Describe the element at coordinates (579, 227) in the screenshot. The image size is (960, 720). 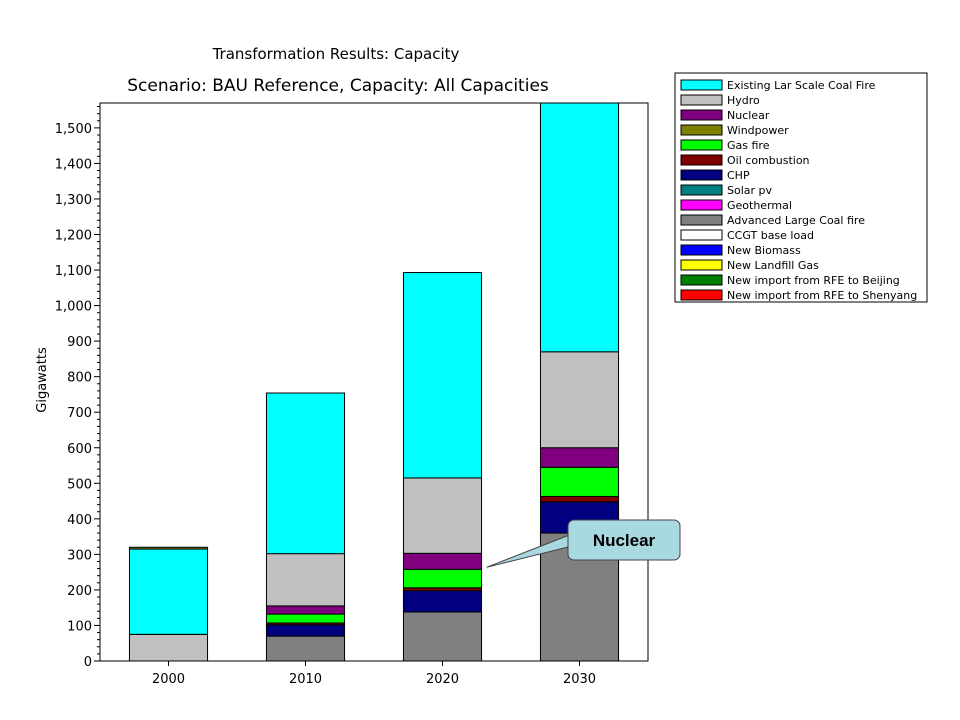
I see `bar-segment-existing-lar-scale-coal-fire-2030` at that location.